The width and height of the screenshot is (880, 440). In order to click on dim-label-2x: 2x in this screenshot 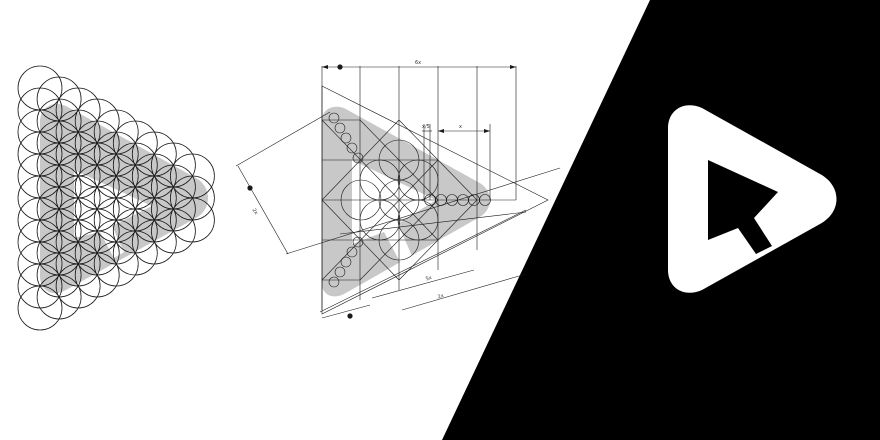, I will do `click(441, 296)`.